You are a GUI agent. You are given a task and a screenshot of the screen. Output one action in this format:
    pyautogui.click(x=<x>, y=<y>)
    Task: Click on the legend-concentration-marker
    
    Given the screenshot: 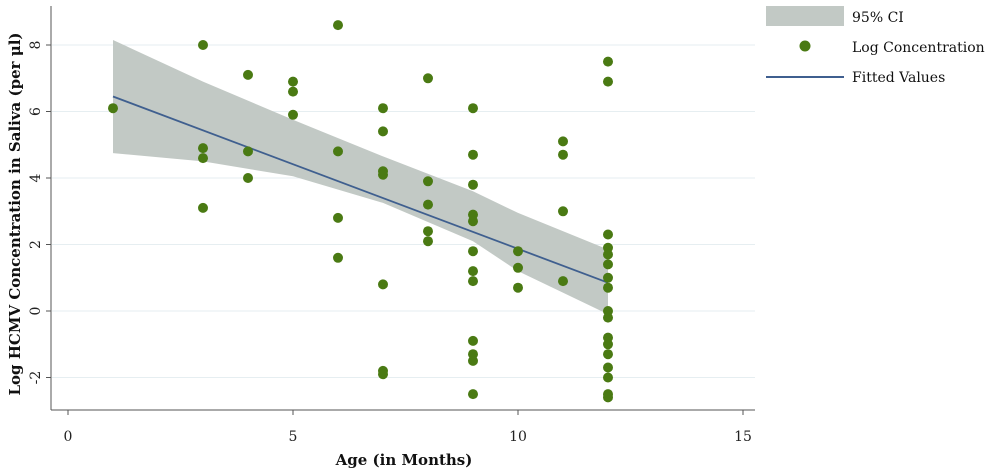 What is the action you would take?
    pyautogui.click(x=805, y=46)
    